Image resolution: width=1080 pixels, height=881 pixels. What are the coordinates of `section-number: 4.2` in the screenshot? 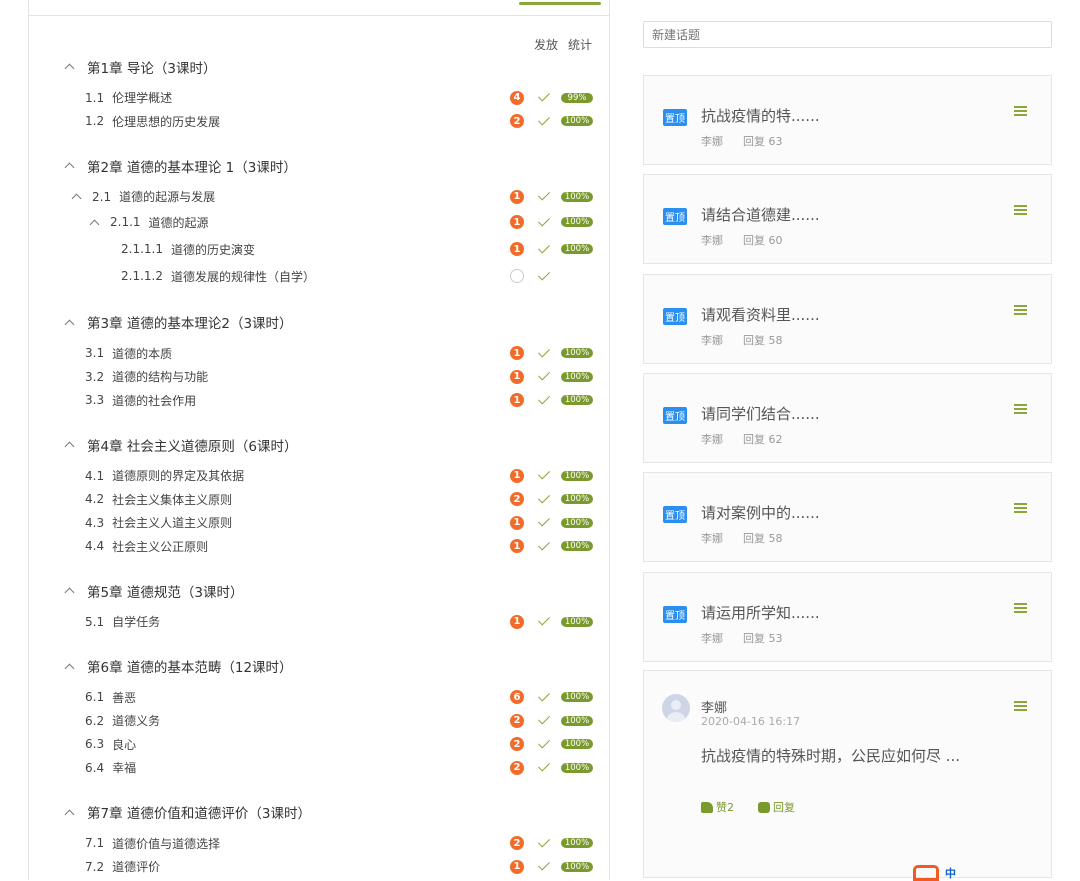 It's located at (95, 499).